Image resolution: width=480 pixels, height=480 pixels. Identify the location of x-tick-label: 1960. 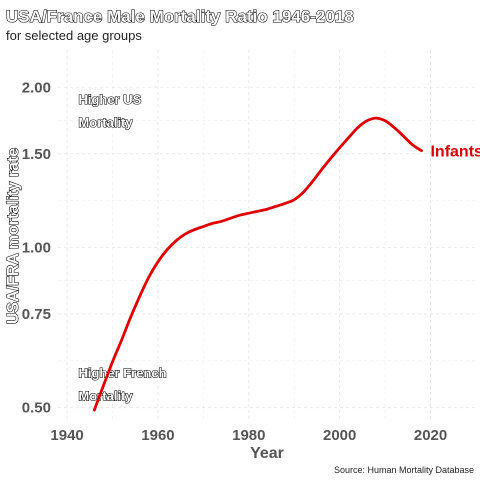
(157, 435).